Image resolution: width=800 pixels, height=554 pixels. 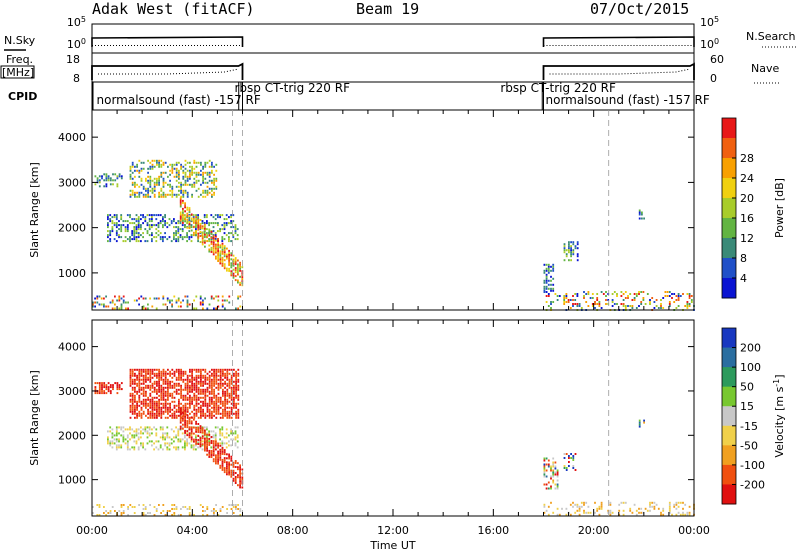 What do you see at coordinates (709, 22) in the screenshot?
I see `nsearch-tick-label: 105` at bounding box center [709, 22].